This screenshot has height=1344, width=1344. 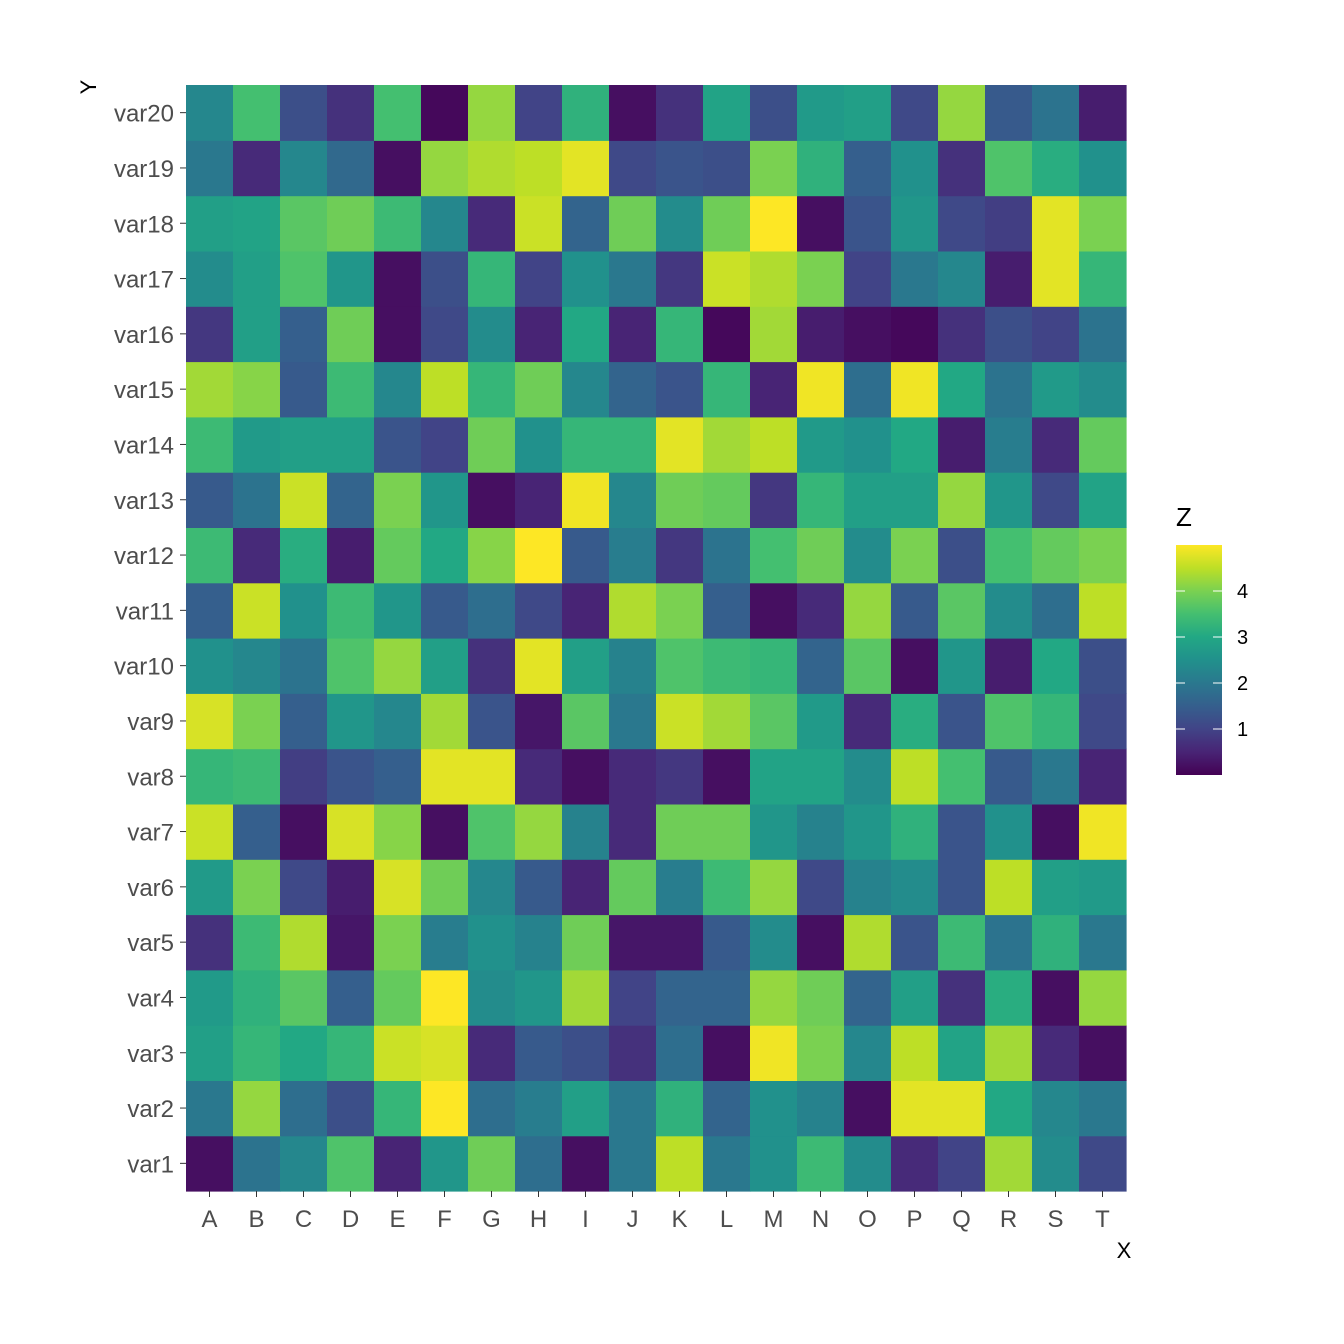 What do you see at coordinates (1056, 666) in the screenshot?
I see `heatmap-cell-S-var10` at bounding box center [1056, 666].